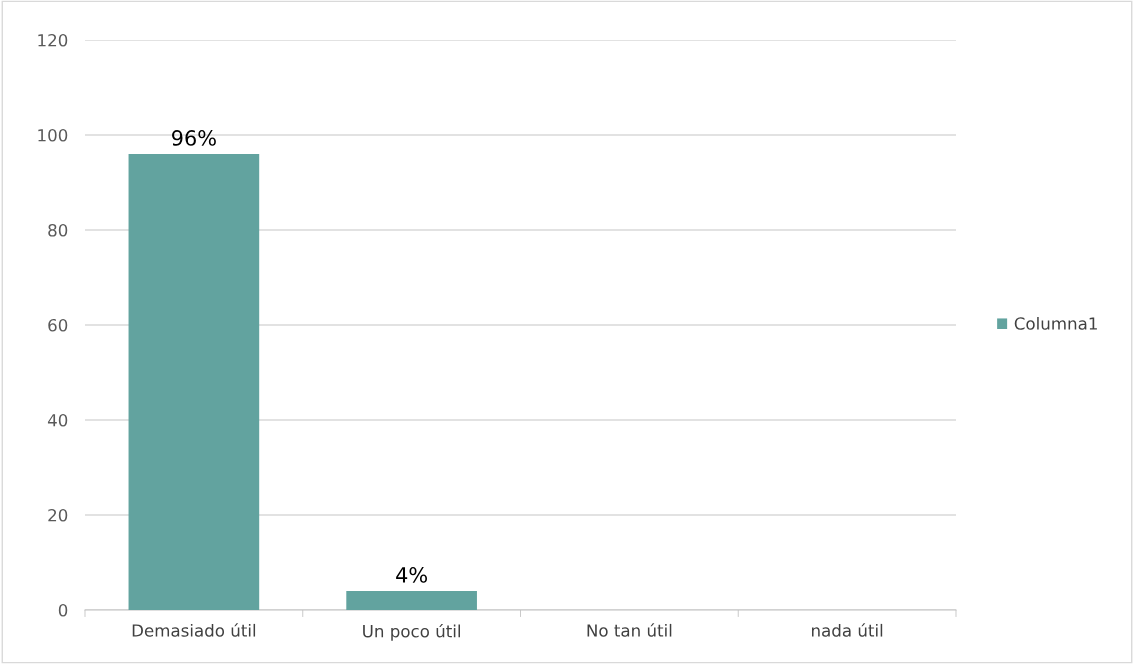 This screenshot has height=664, width=1134. What do you see at coordinates (194, 630) in the screenshot?
I see `x-tick-label: Demasiado útil` at bounding box center [194, 630].